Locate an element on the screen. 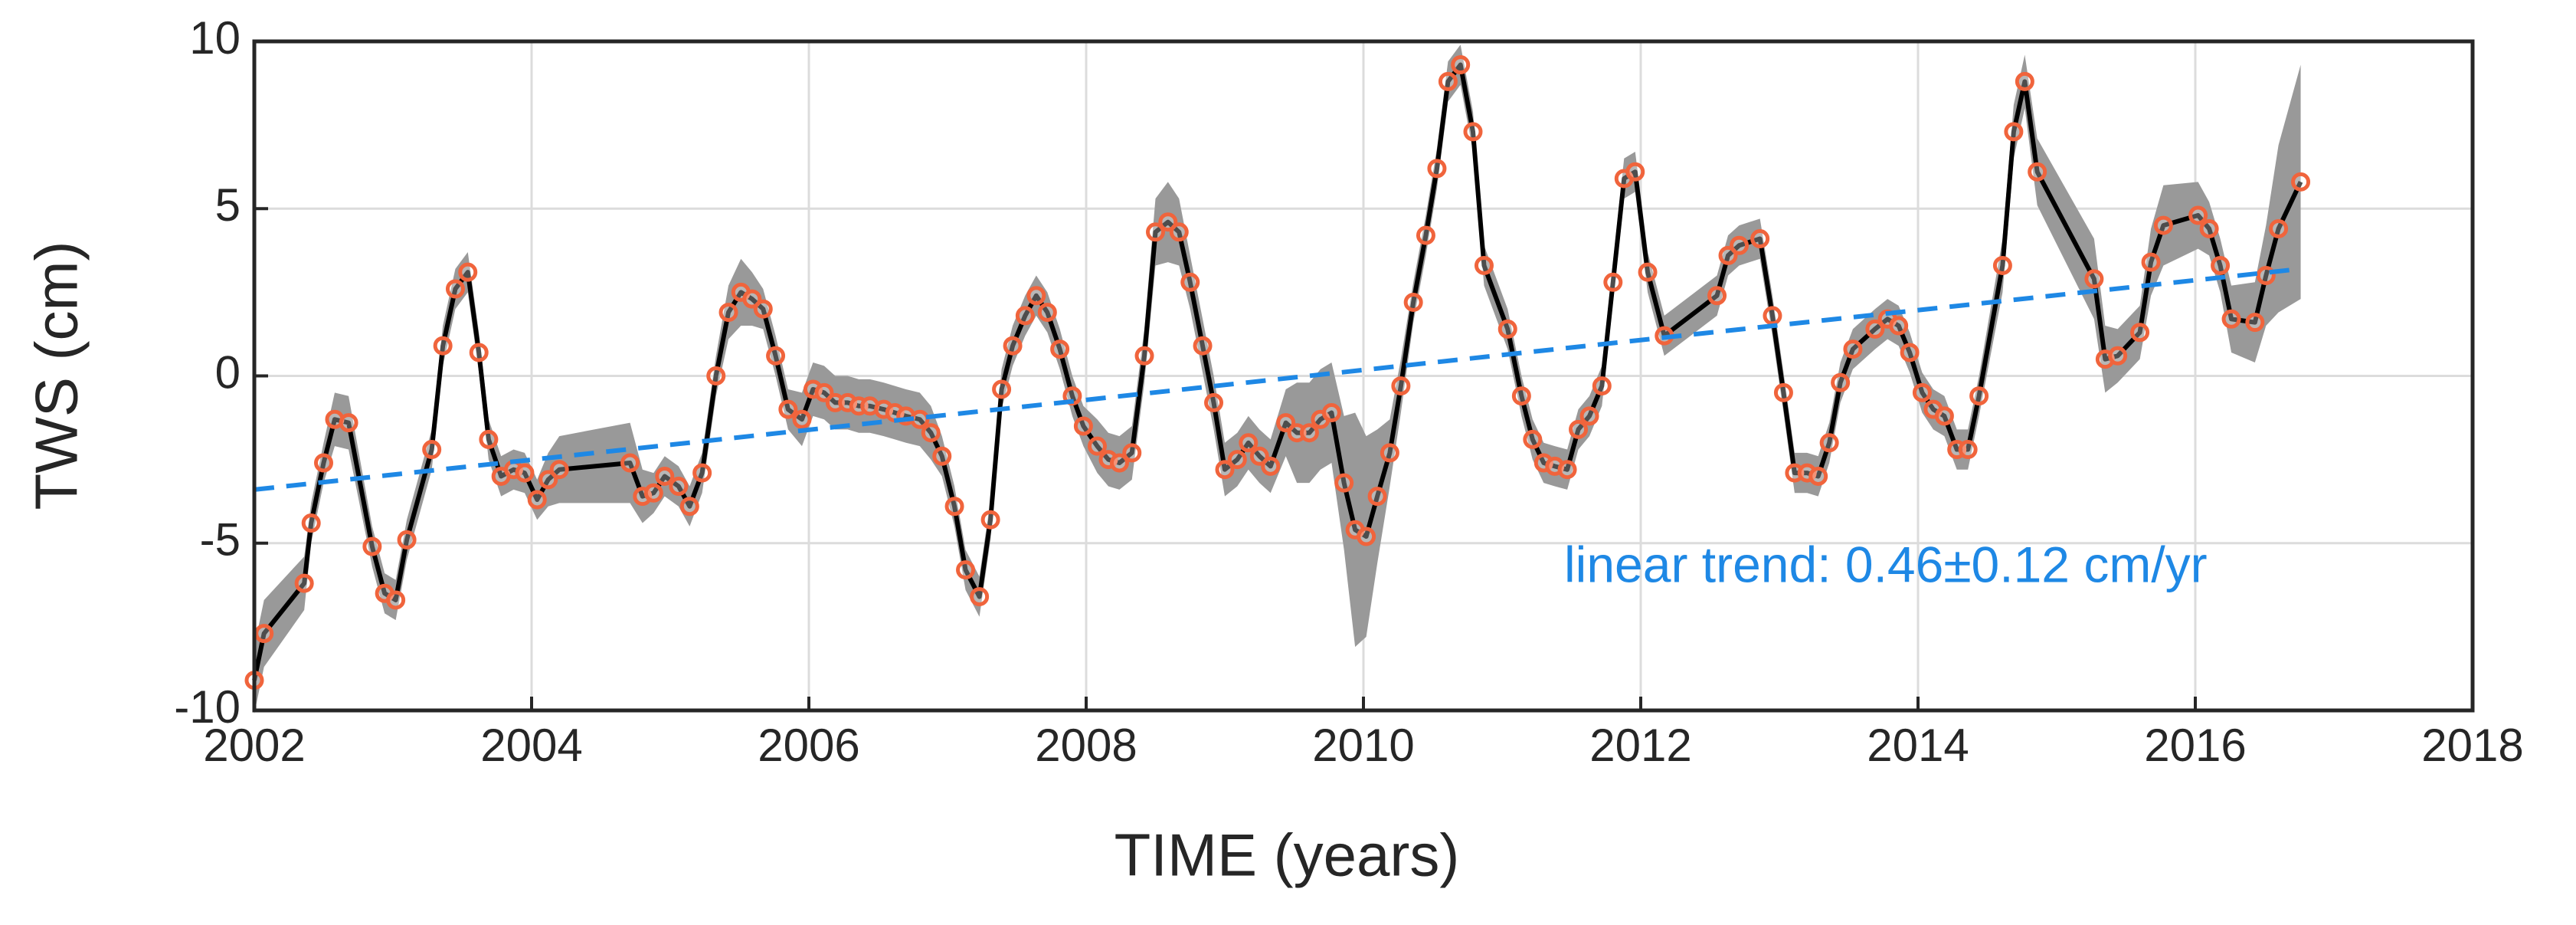  x-tick-label: 2018 is located at coordinates (2472, 745).